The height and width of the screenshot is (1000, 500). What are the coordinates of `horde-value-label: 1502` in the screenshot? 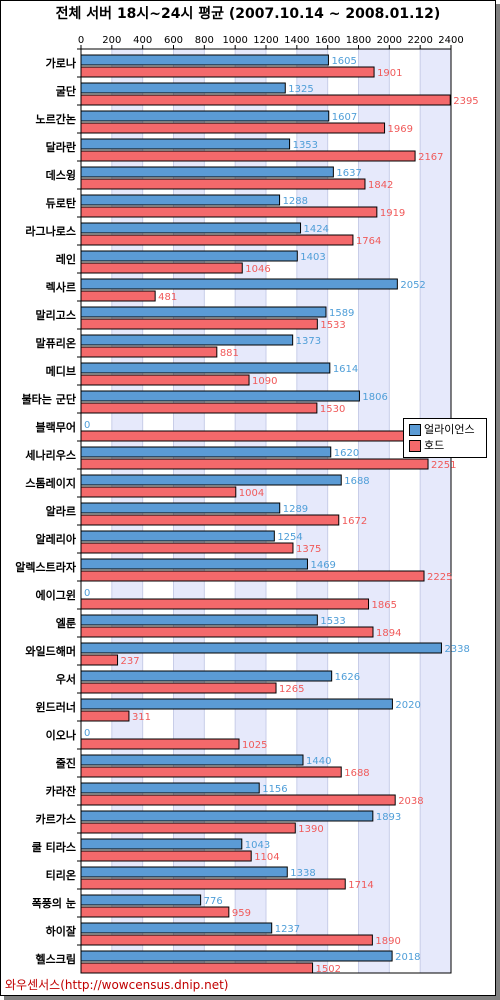 It's located at (328, 969).